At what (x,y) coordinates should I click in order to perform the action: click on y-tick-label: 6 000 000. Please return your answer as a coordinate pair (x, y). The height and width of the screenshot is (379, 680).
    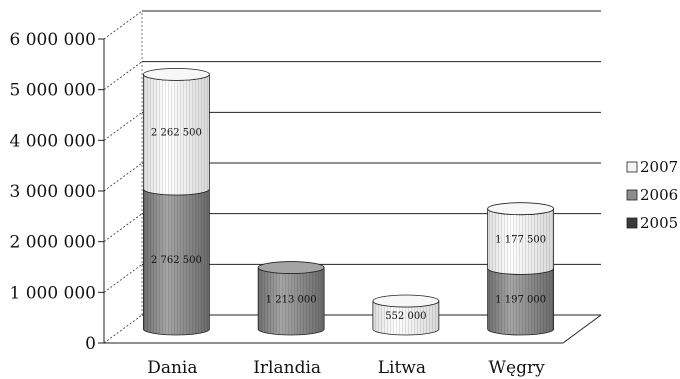
    Looking at the image, I should click on (52, 40).